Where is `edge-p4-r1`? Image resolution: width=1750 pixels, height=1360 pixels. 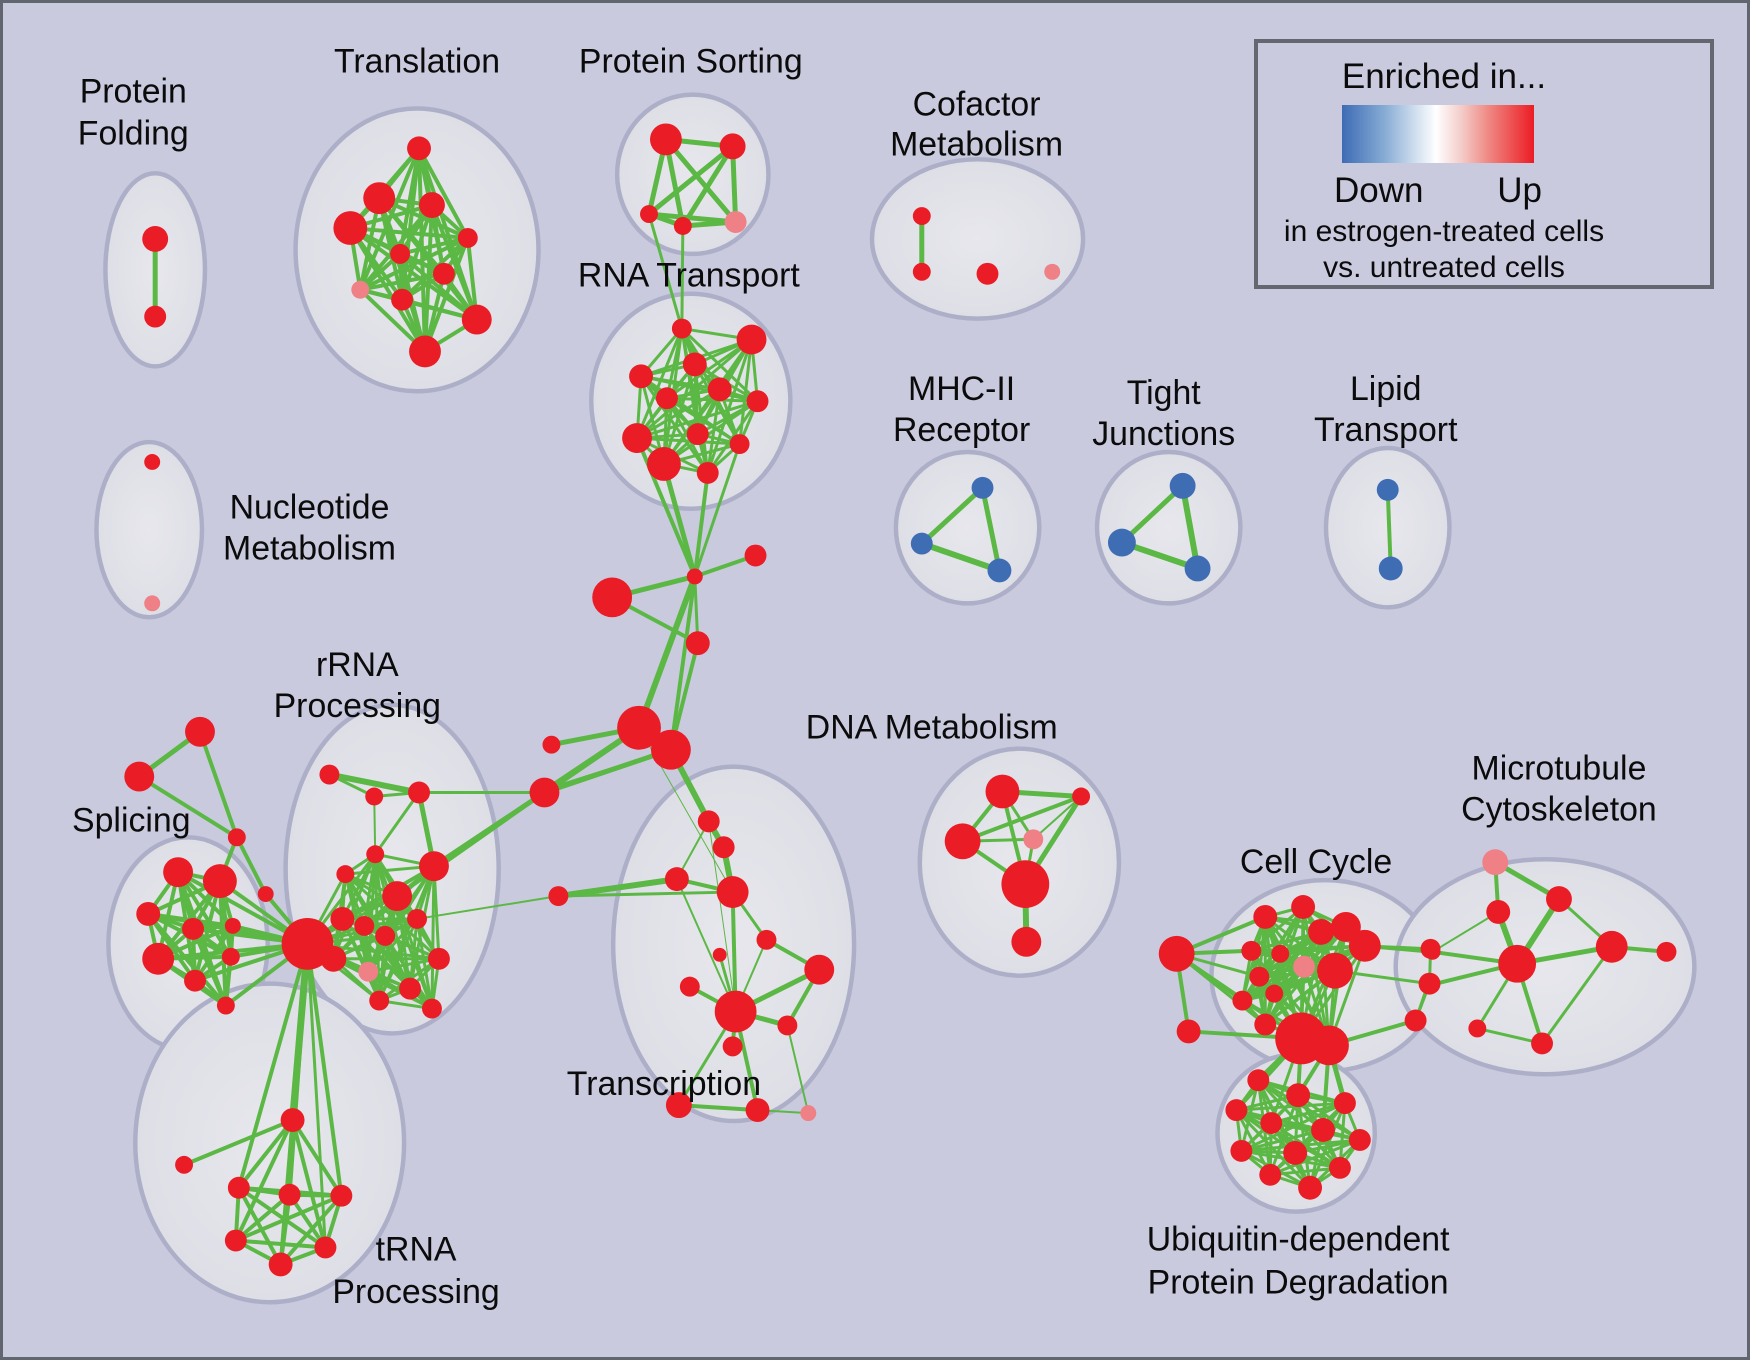 edge-p4-r1 is located at coordinates (682, 277).